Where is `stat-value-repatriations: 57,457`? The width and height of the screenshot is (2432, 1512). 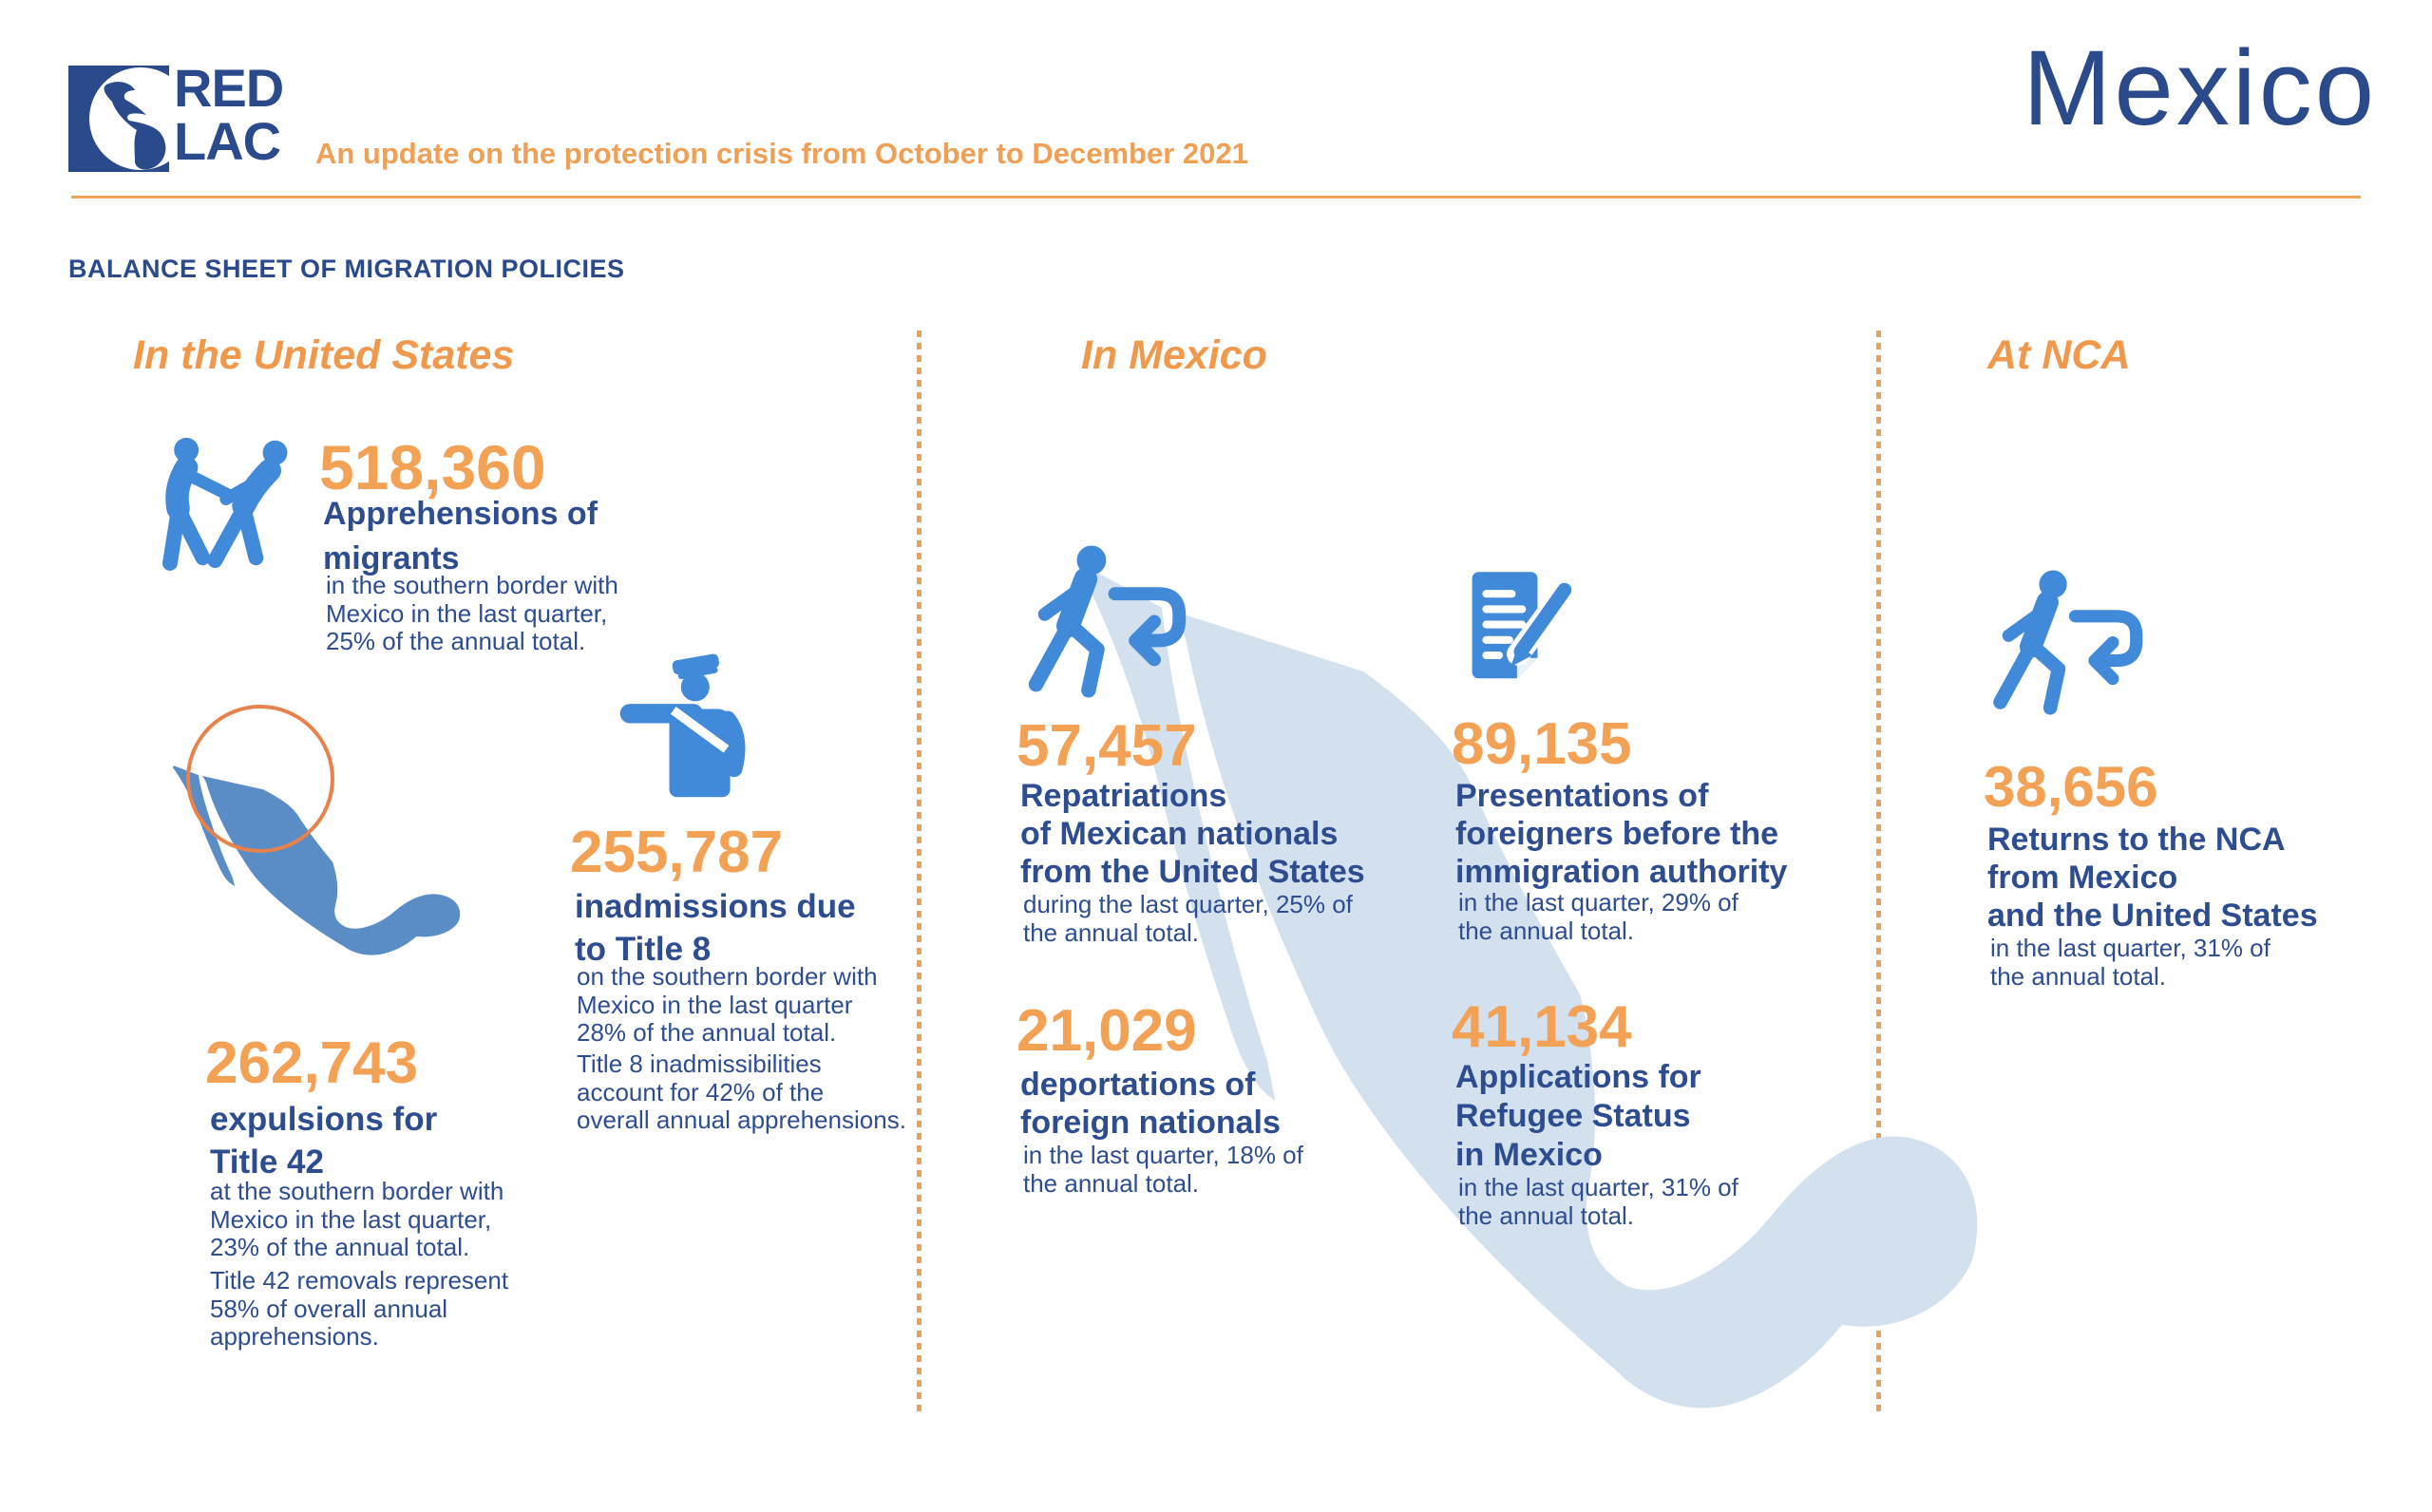
stat-value-repatriations: 57,457 is located at coordinates (1106, 746).